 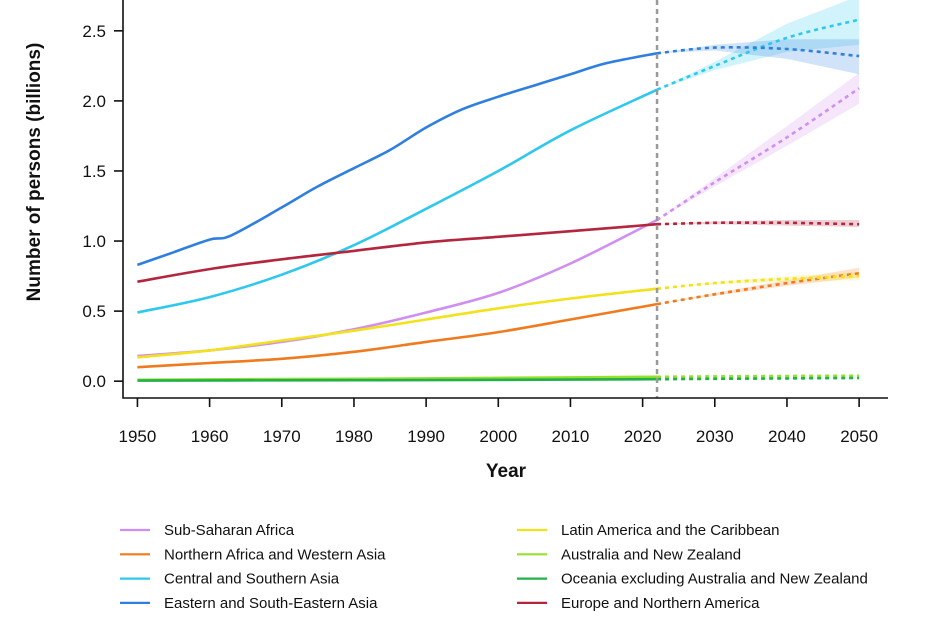 What do you see at coordinates (229, 530) in the screenshot?
I see `legend-label-sub-saharan-africa: Sub-Saharan Africa` at bounding box center [229, 530].